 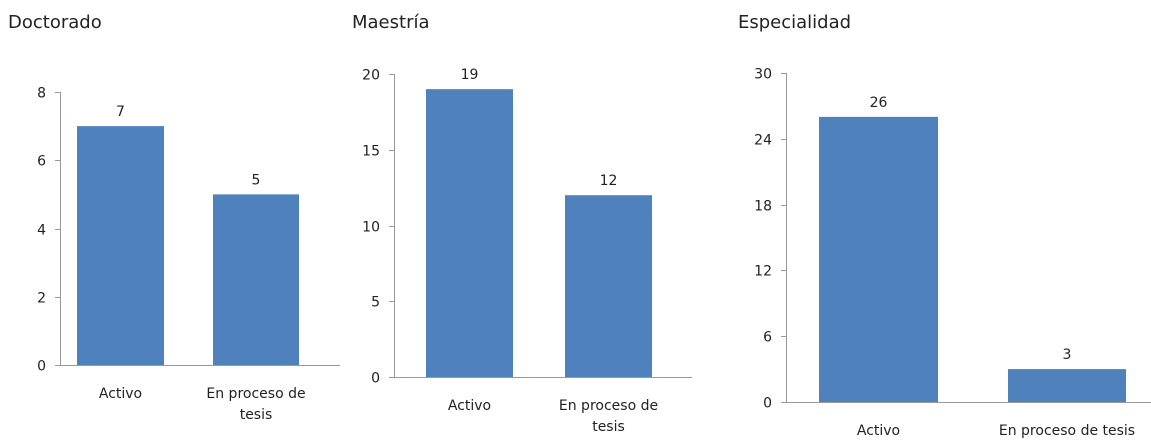 What do you see at coordinates (609, 181) in the screenshot?
I see `data-label: 12` at bounding box center [609, 181].